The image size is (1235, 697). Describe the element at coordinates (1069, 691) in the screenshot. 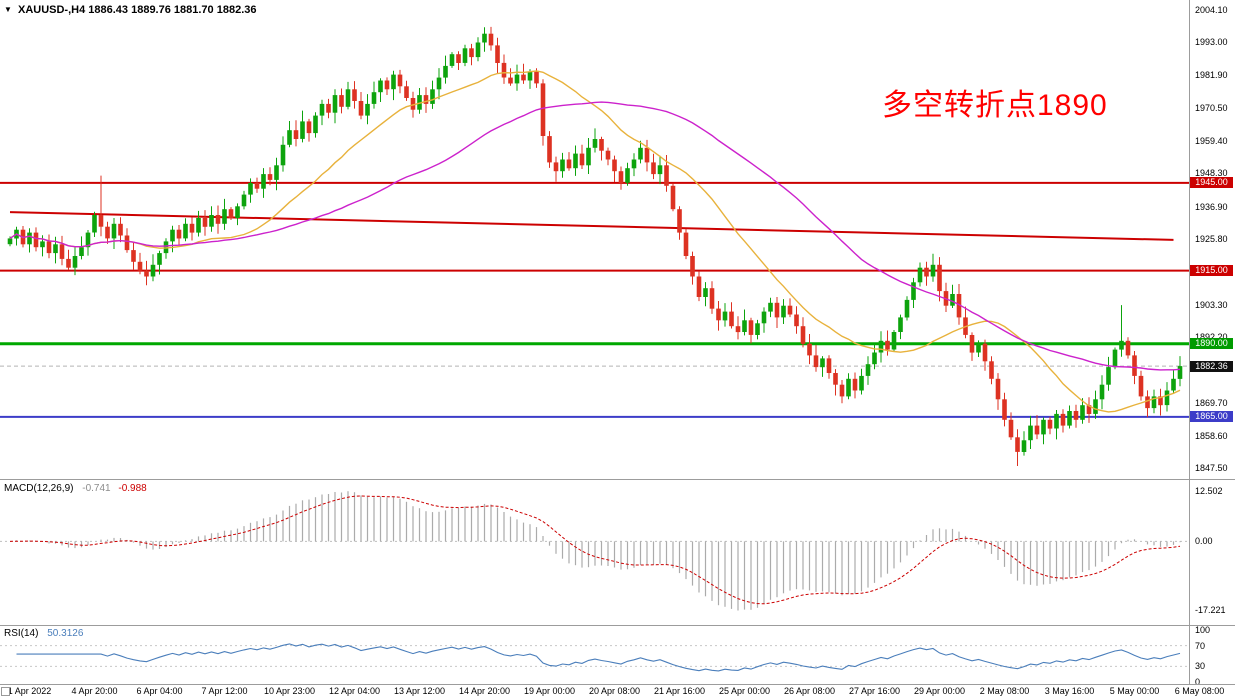

I see `time-axis-label: 3 May 16:00` at that location.